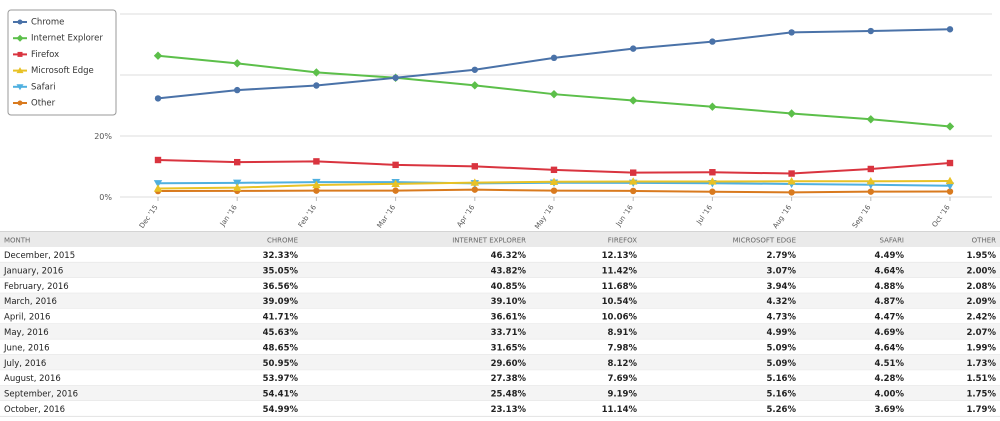 The width and height of the screenshot is (1000, 421). I want to click on value-cell: 4.88%, so click(890, 287).